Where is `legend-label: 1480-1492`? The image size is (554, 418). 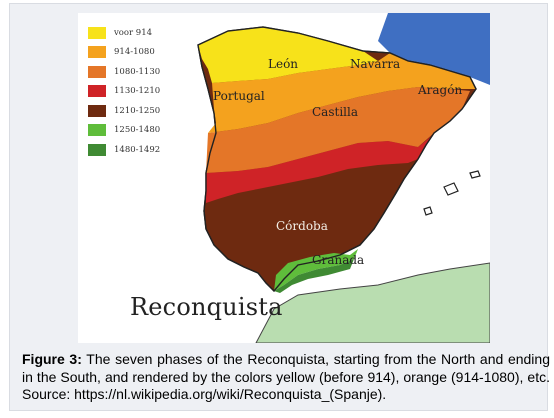 legend-label: 1480-1492 is located at coordinates (137, 149).